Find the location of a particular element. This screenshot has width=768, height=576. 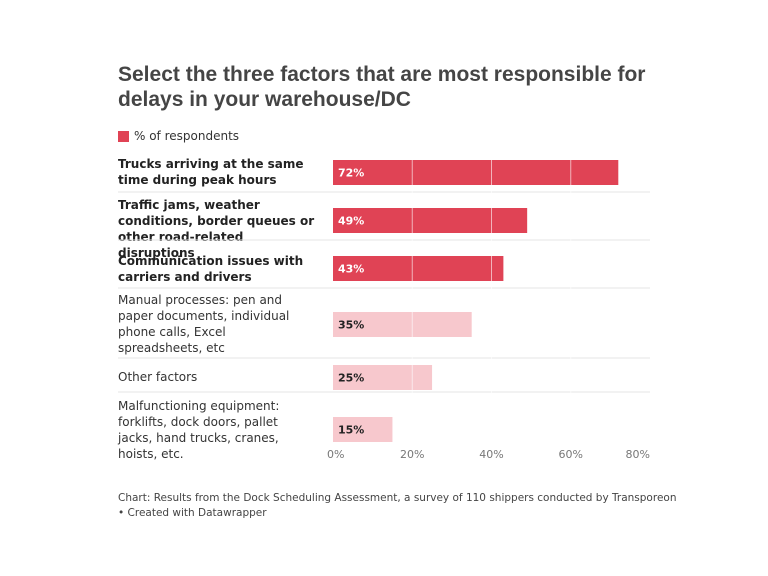

value-labels: 72% 49% 43% 35% 25% 15% is located at coordinates (351, 302).